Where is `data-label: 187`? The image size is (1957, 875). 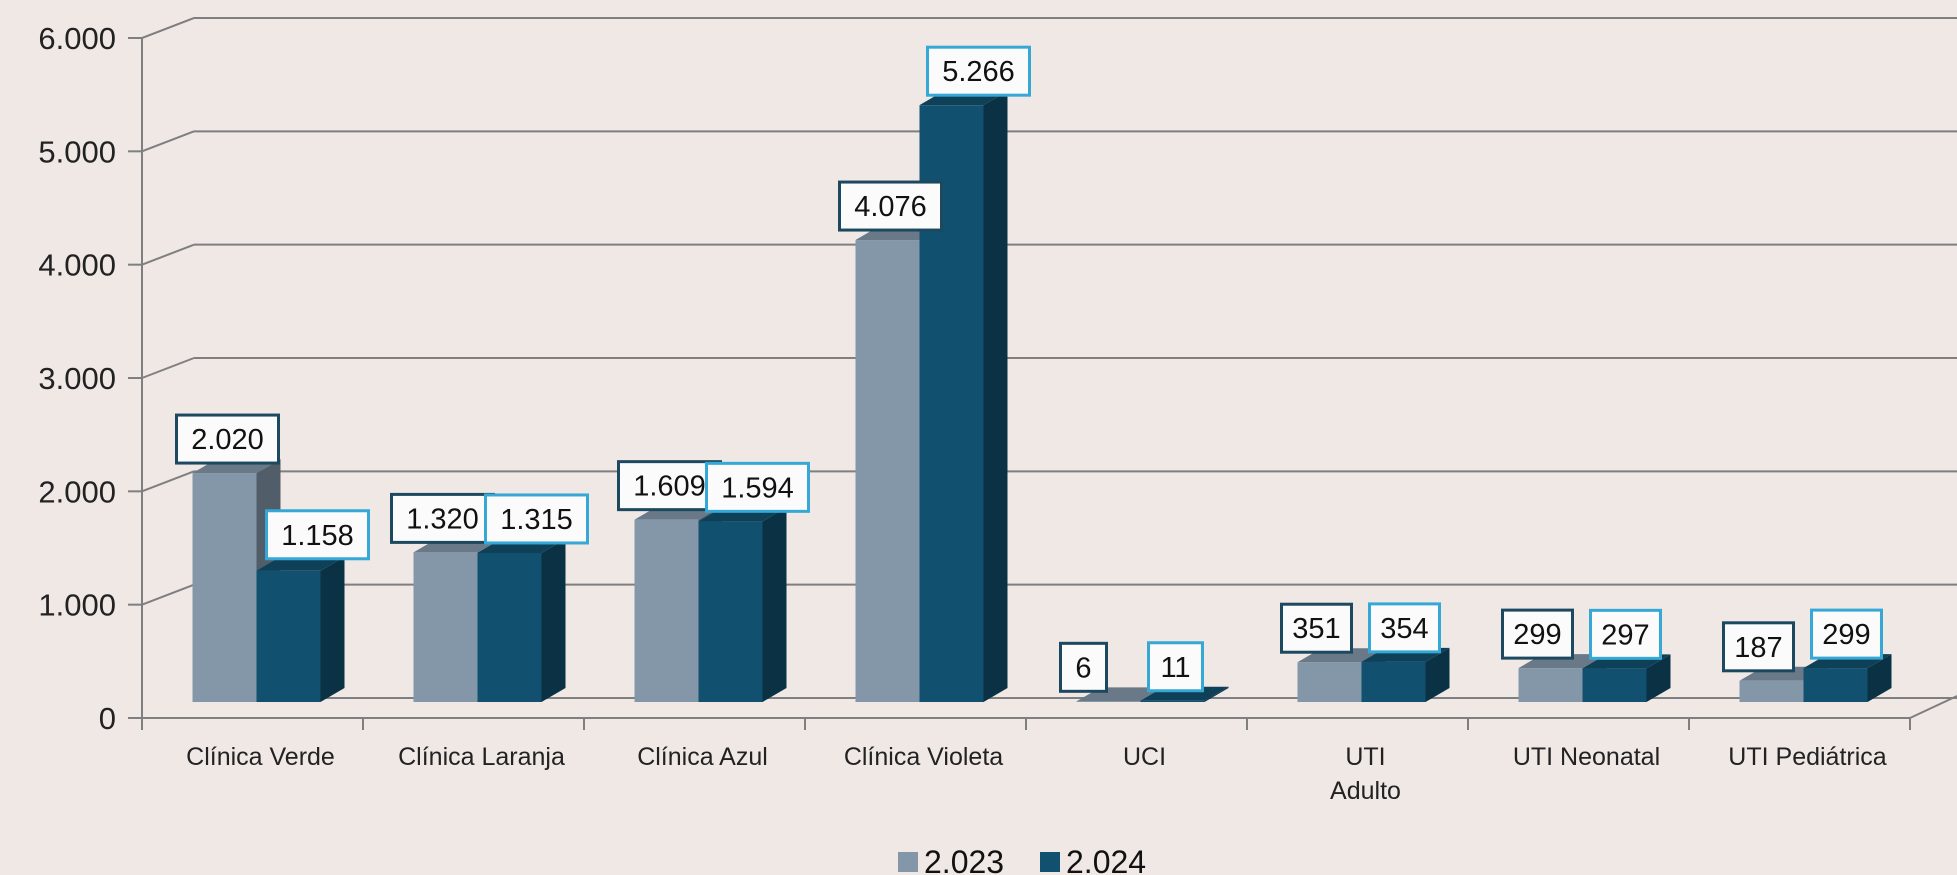
data-label: 187 is located at coordinates (1758, 648).